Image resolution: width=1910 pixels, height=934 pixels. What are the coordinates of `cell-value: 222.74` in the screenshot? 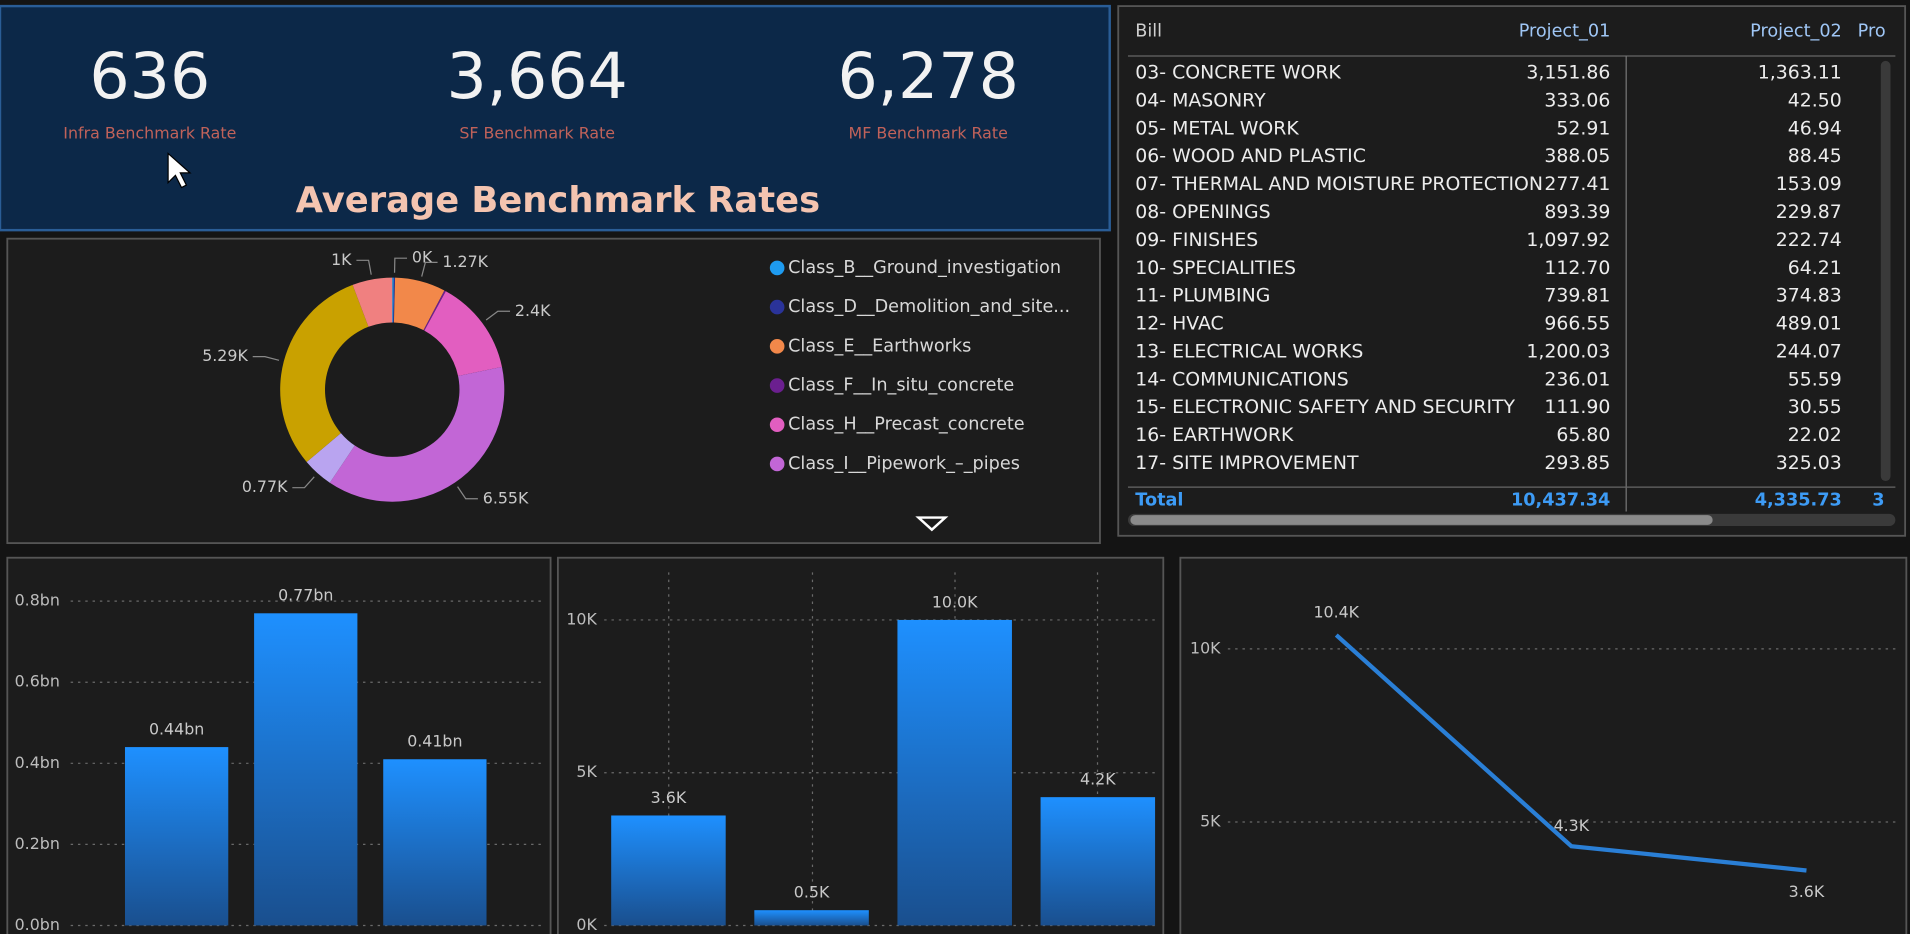 It's located at (1809, 240).